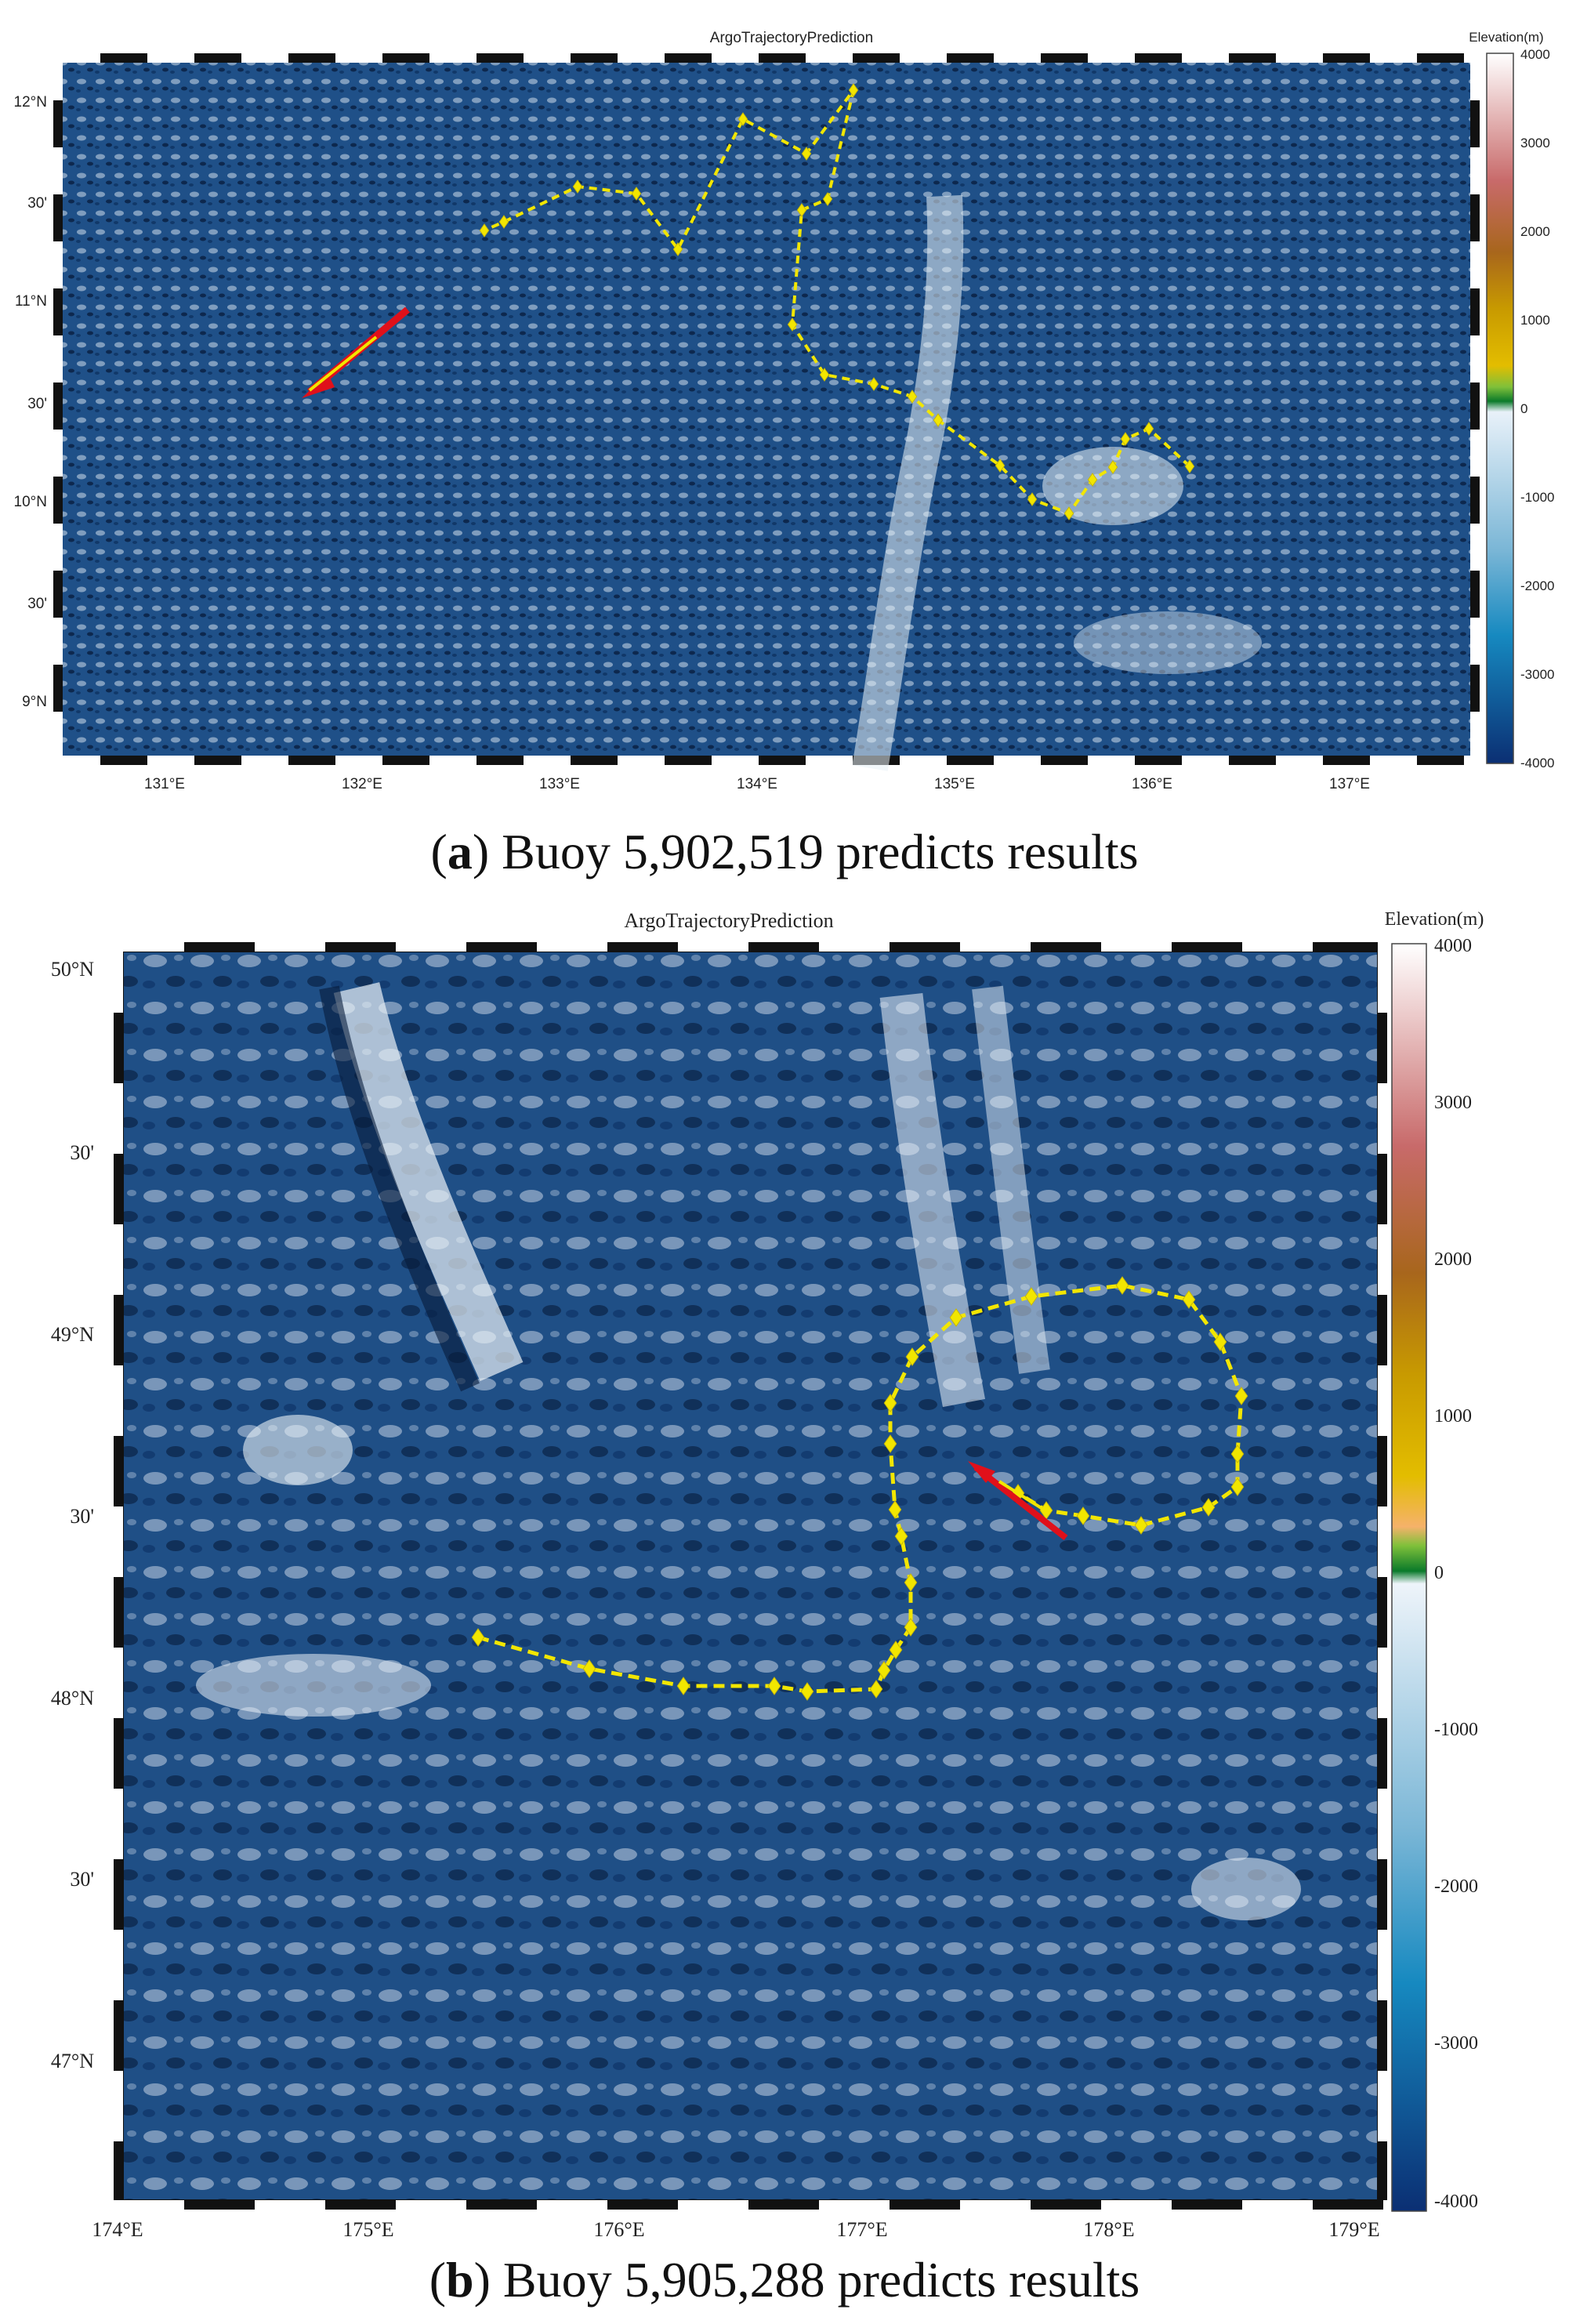 This screenshot has height=2324, width=1569. Describe the element at coordinates (1434, 919) in the screenshot. I see `colorbar-b-label: Elevation(m)` at that location.